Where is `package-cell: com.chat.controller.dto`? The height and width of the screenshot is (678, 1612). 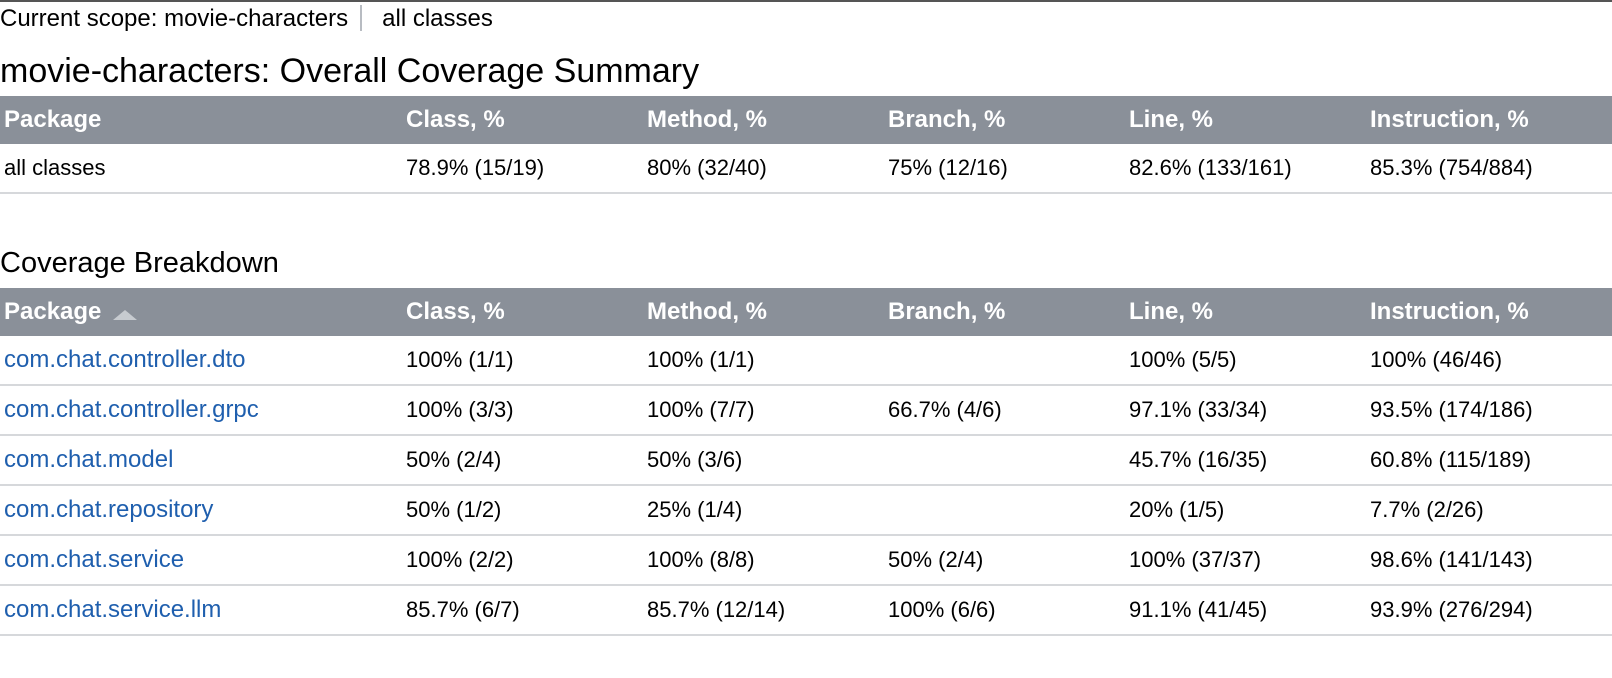
package-cell: com.chat.controller.dto is located at coordinates (201, 361).